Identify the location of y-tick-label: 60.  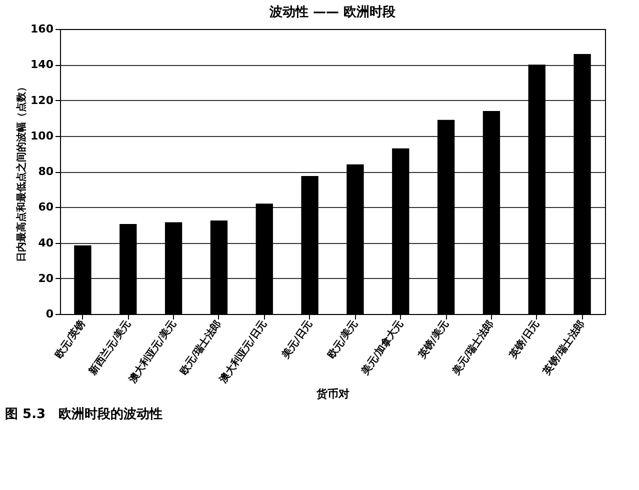
(46, 207).